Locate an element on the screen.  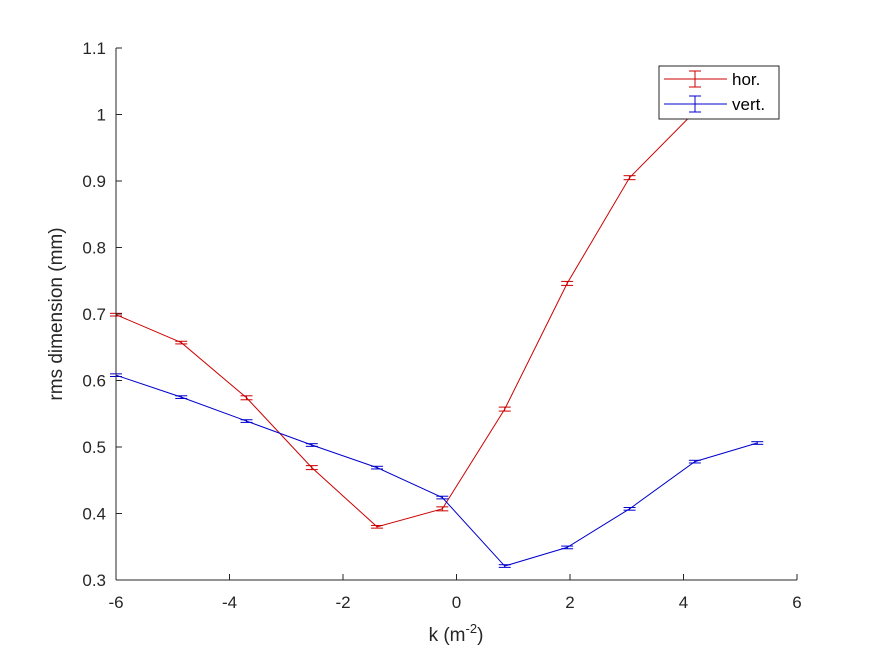
y-tick-label: 0.4 is located at coordinates (94, 514).